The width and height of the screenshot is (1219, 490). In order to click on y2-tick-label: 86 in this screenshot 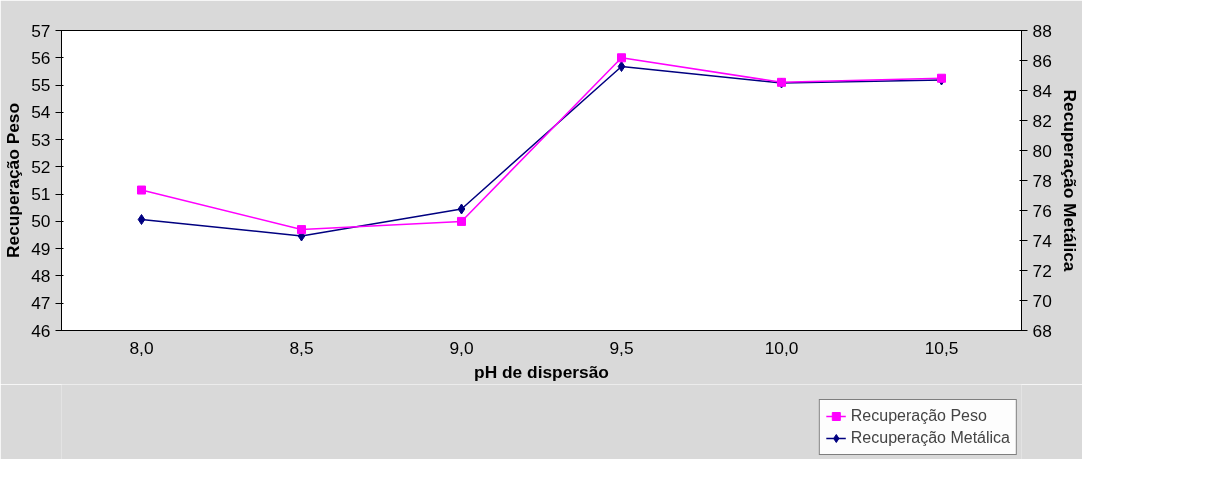, I will do `click(1042, 60)`.